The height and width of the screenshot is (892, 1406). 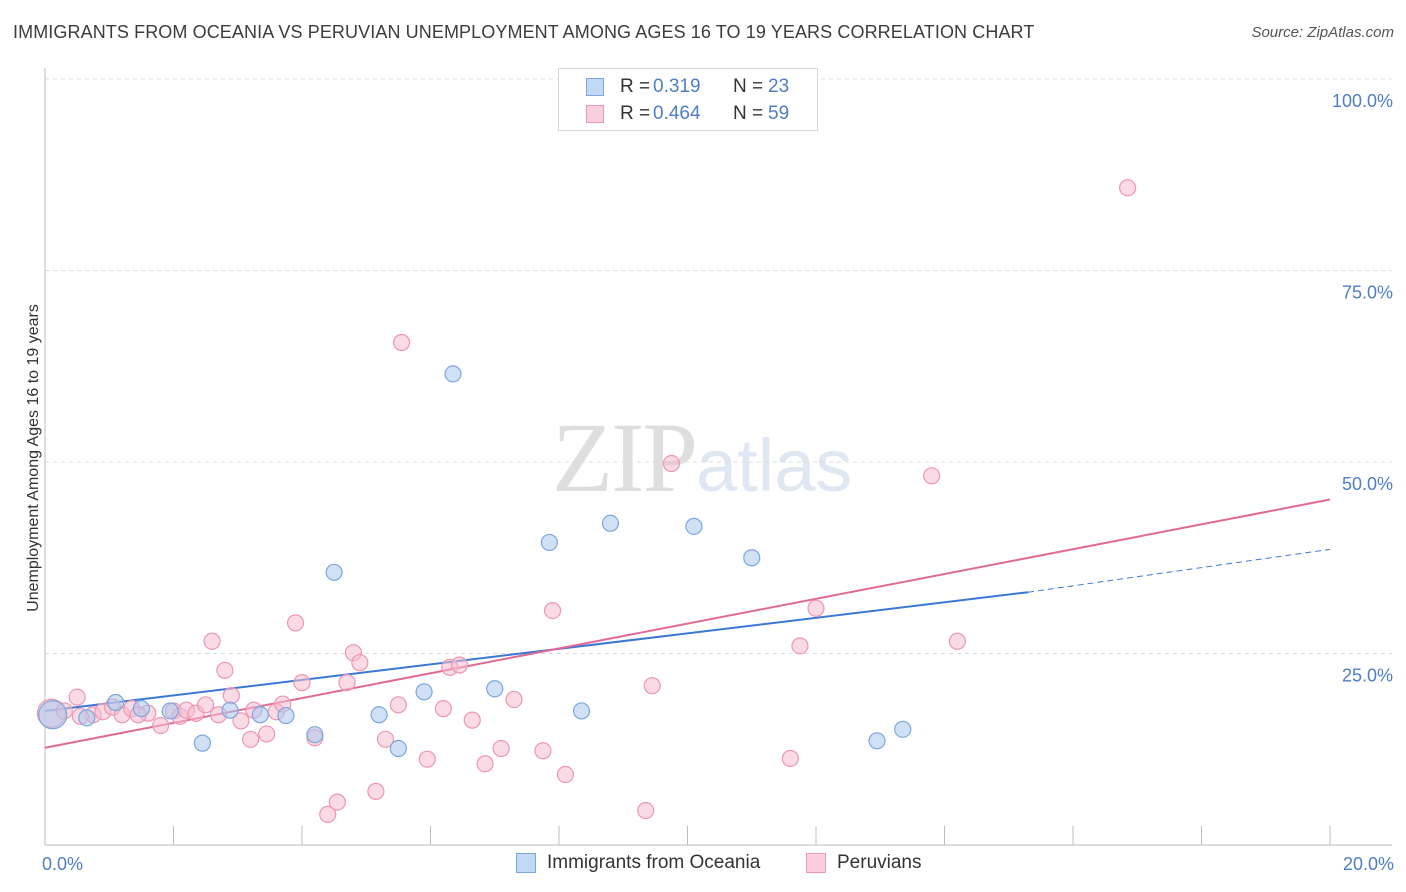 What do you see at coordinates (595, 87) in the screenshot?
I see `legend-swatch-oceania` at bounding box center [595, 87].